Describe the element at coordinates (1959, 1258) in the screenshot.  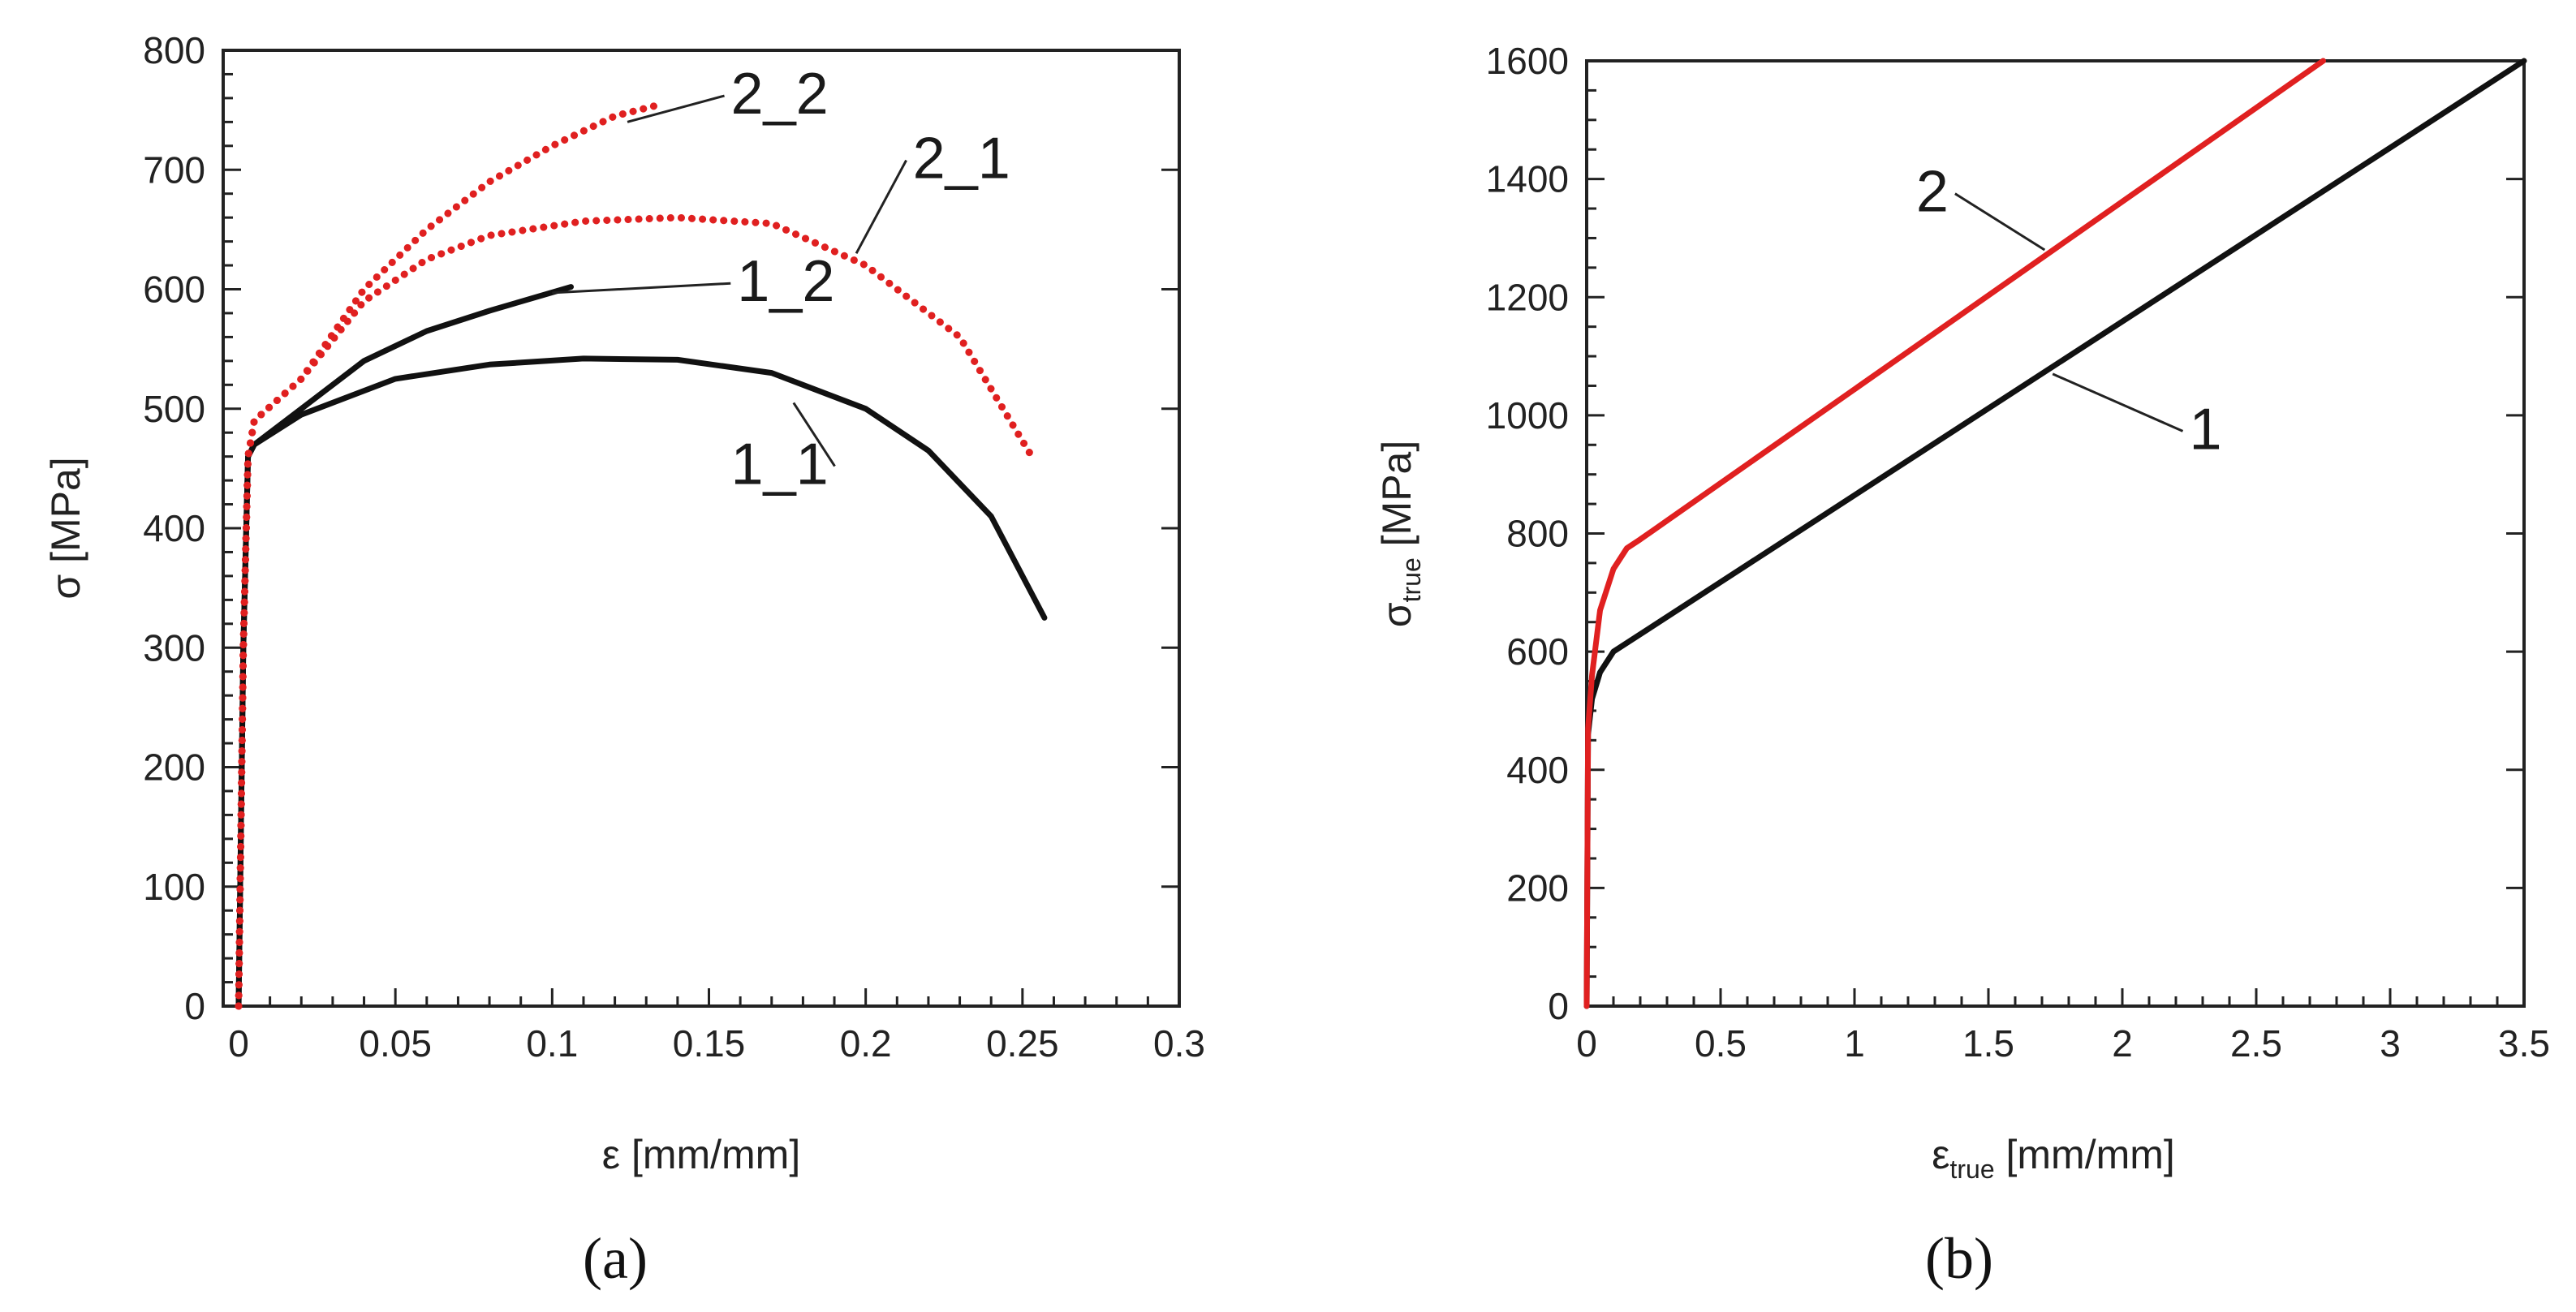
I see `panel-b-caption: (b)` at that location.